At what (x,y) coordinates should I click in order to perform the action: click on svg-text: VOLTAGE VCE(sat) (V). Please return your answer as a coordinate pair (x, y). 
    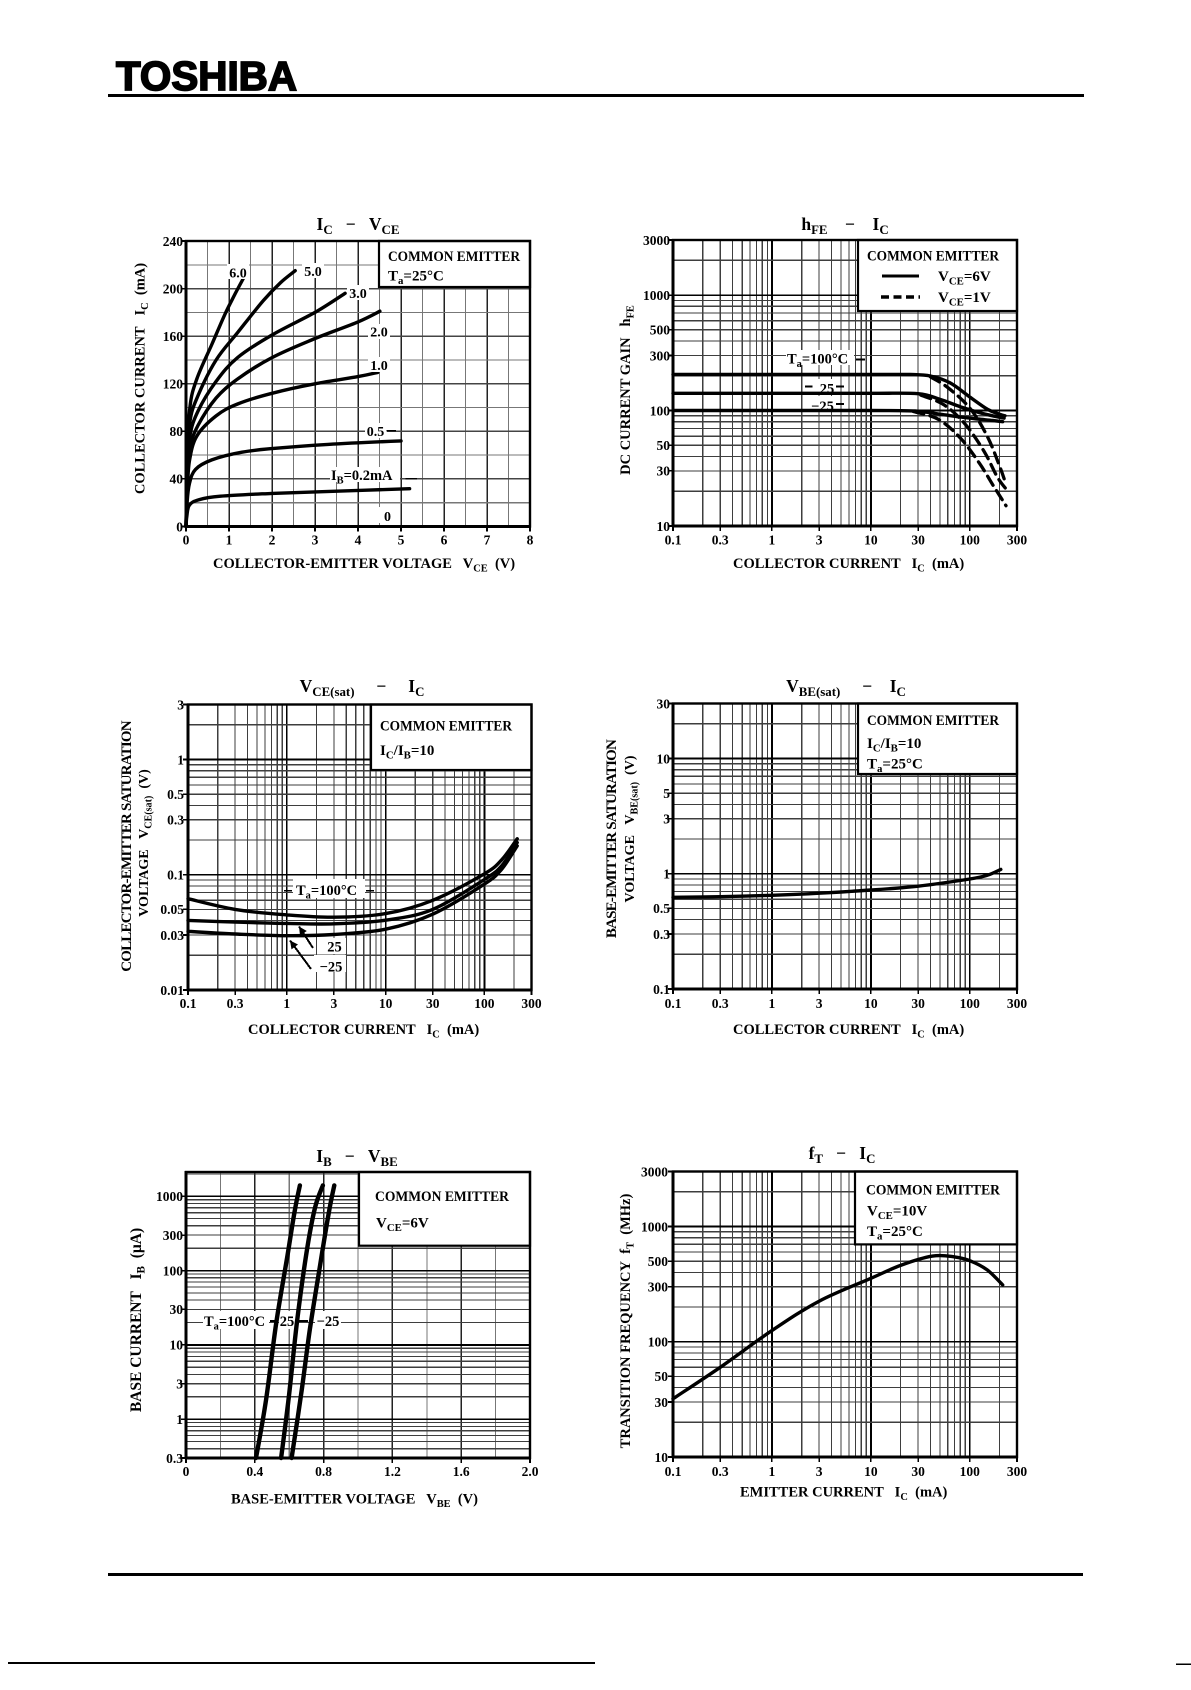
    Looking at the image, I should click on (146, 843).